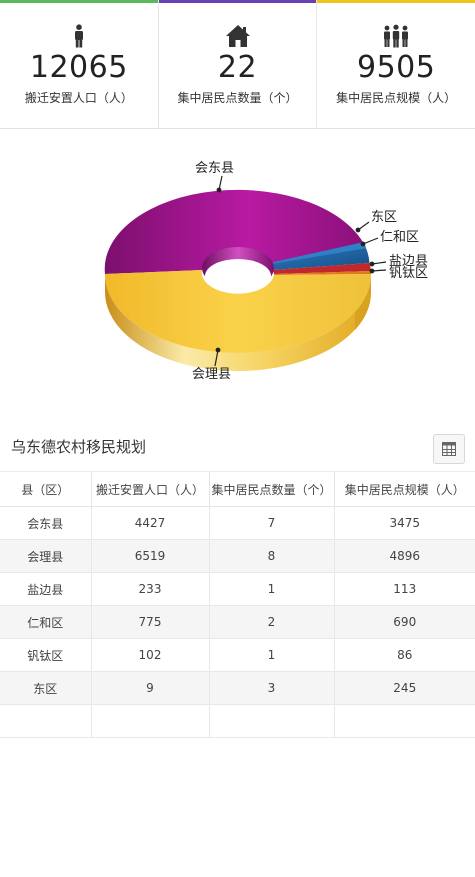 Image resolution: width=475 pixels, height=877 pixels. I want to click on label-renhe: 仁和区, so click(399, 237).